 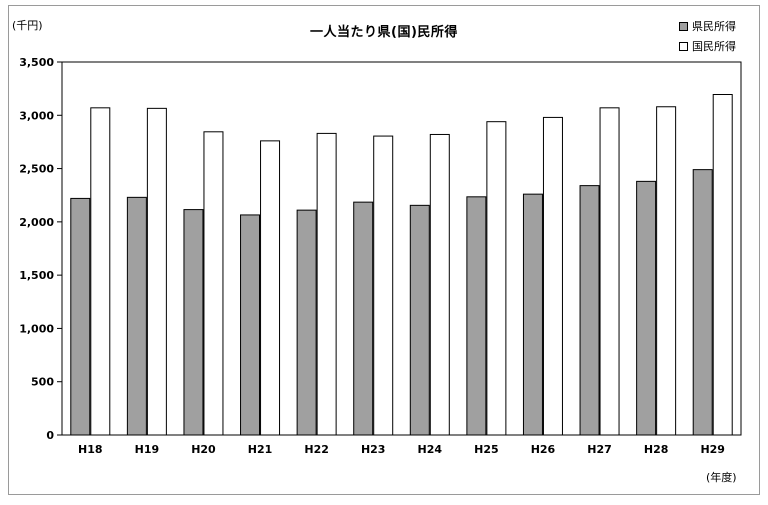 I want to click on legend-item-prefectural: 県民所得, so click(x=707, y=26).